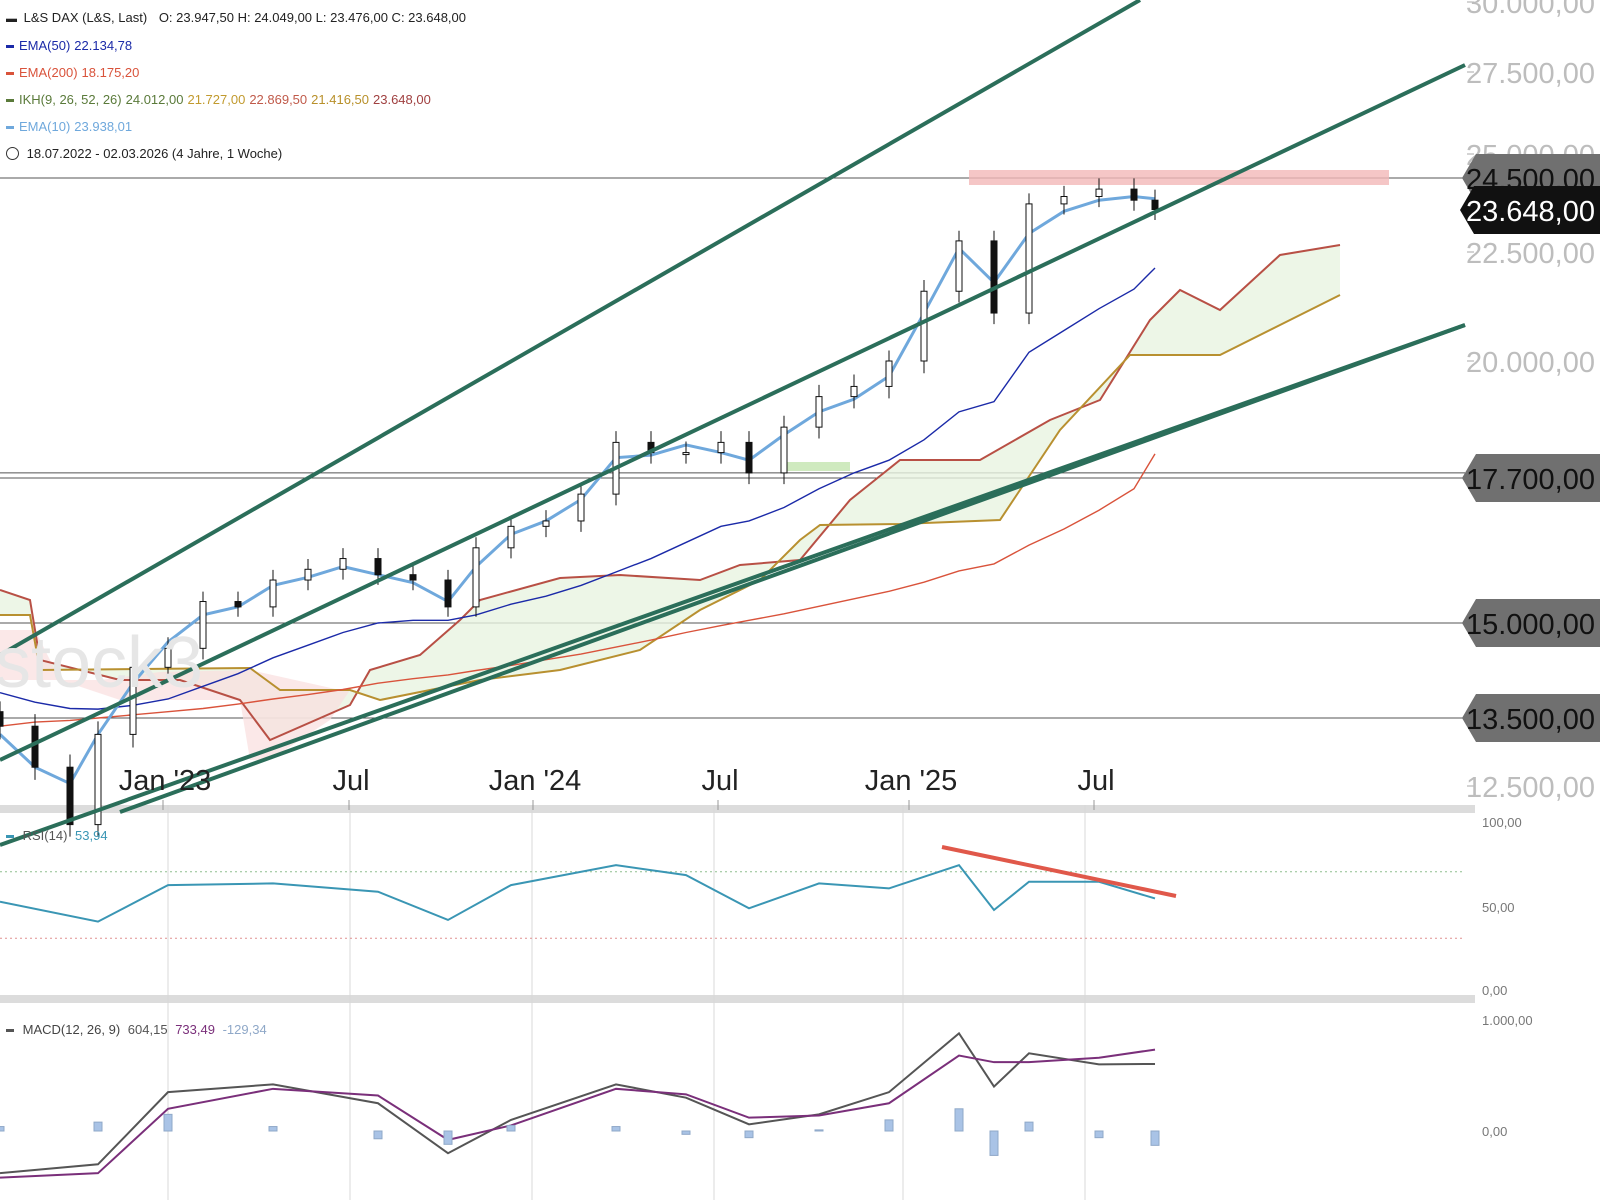 The image size is (1600, 1200). I want to click on macd-panel: 1.000,00 0,00, so click(766, 1096).